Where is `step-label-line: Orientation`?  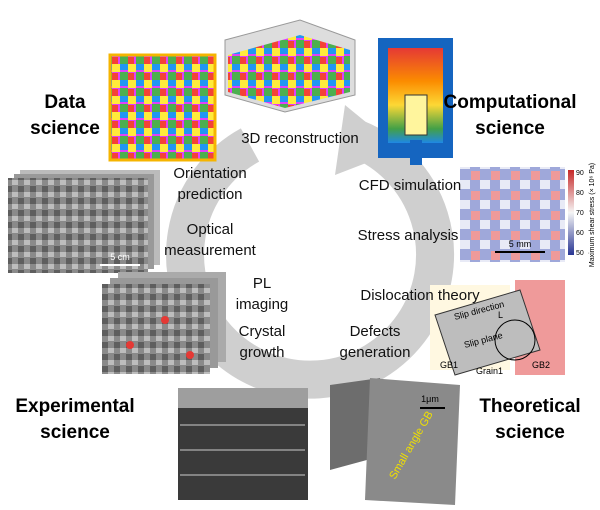 step-label-line: Orientation is located at coordinates (209, 173).